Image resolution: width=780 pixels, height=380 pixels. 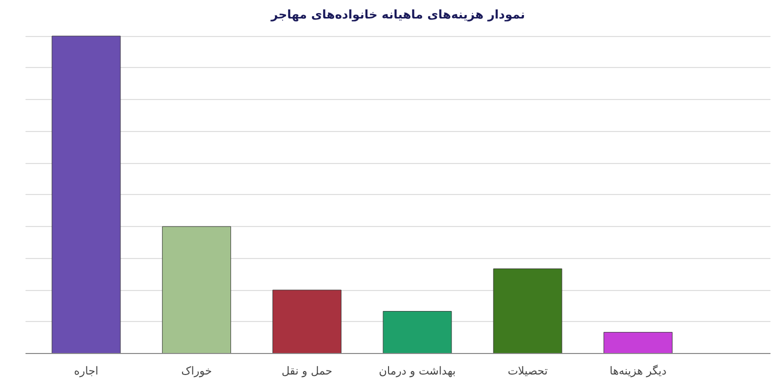 I want to click on x-tick-label: بهداشت و درمان, so click(x=417, y=371).